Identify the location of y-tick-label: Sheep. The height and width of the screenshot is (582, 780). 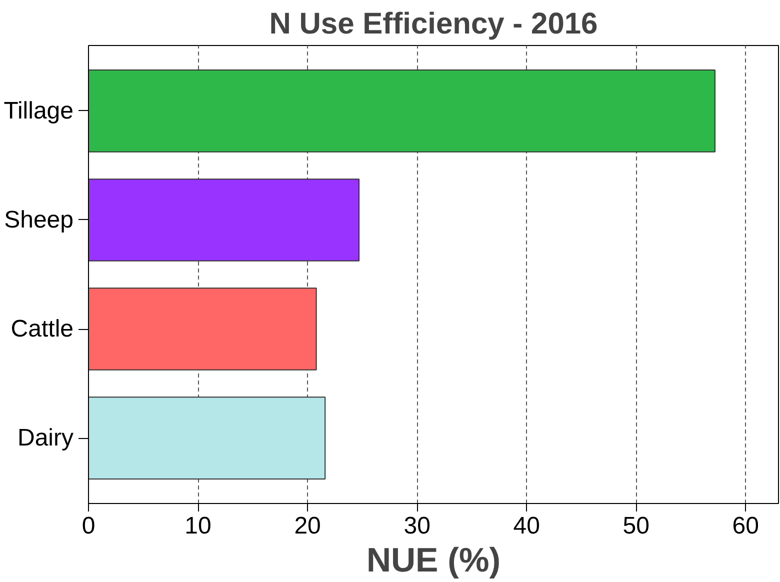
(39, 220).